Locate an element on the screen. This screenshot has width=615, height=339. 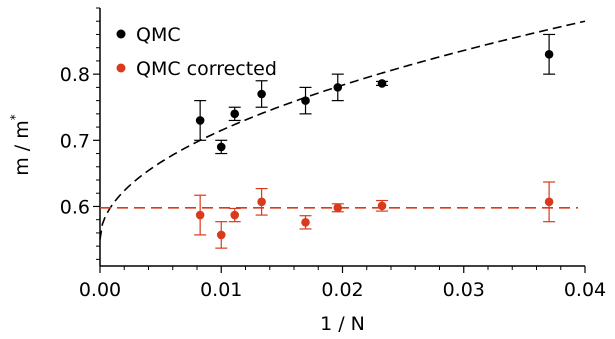
x-axis-label: 1 / N is located at coordinates (342, 324).